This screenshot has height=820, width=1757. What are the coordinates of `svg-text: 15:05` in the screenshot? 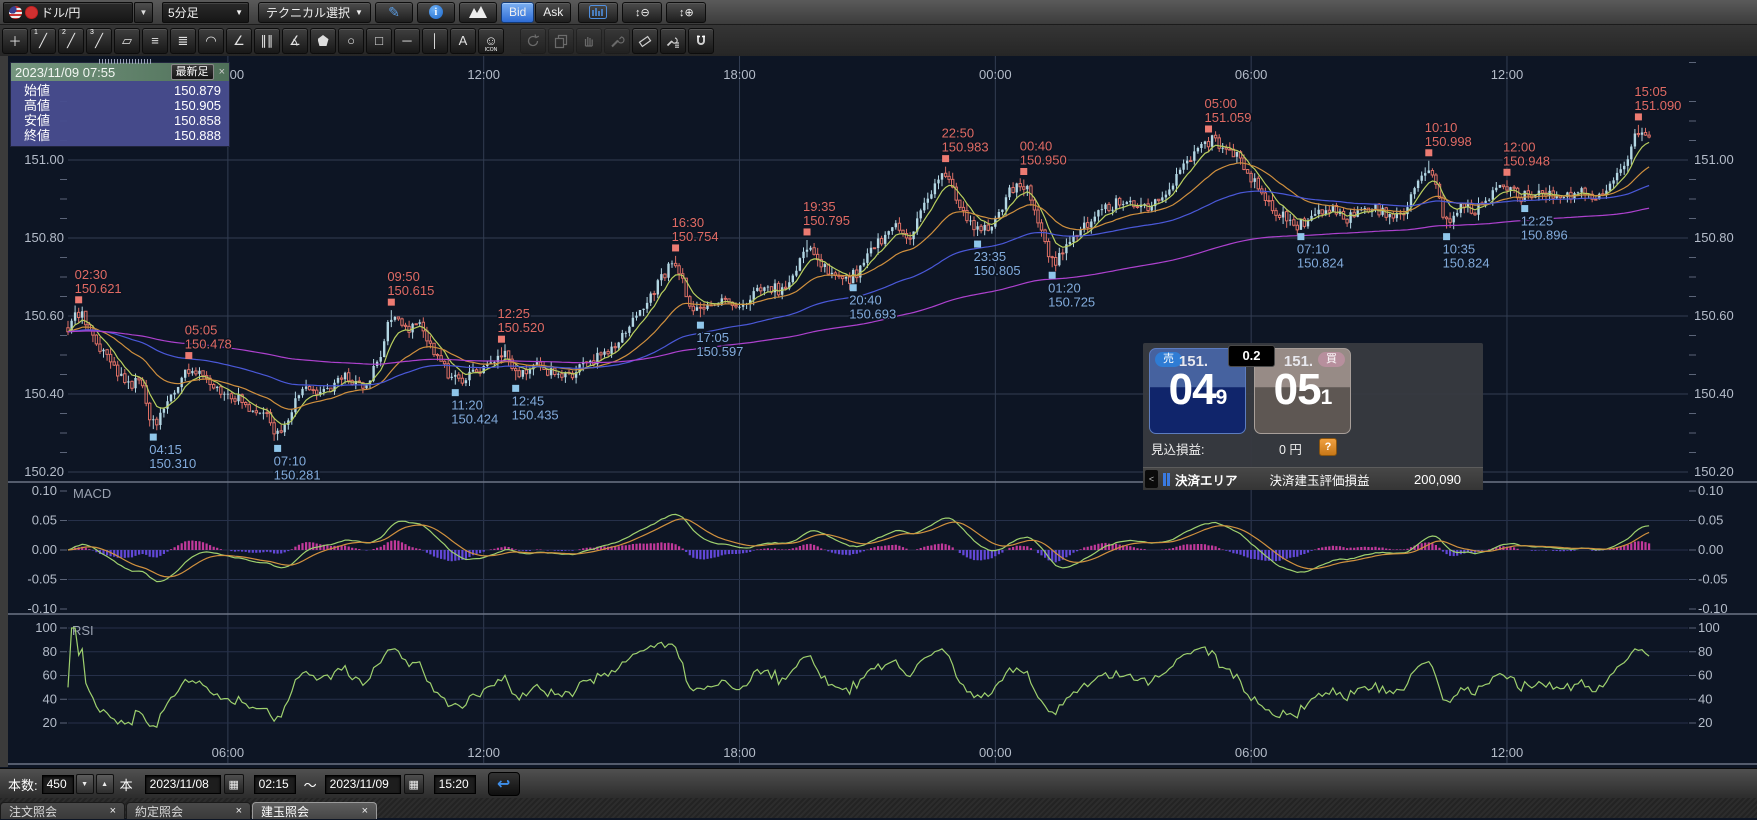 It's located at (1650, 91).